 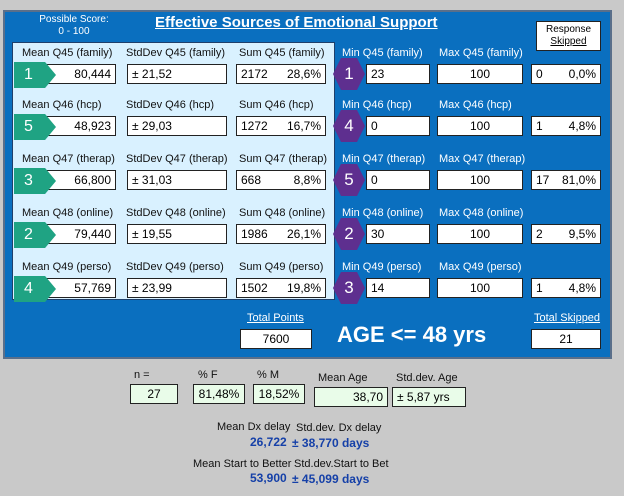 What do you see at coordinates (582, 74) in the screenshot?
I see `skipped-percent: 0,0%` at bounding box center [582, 74].